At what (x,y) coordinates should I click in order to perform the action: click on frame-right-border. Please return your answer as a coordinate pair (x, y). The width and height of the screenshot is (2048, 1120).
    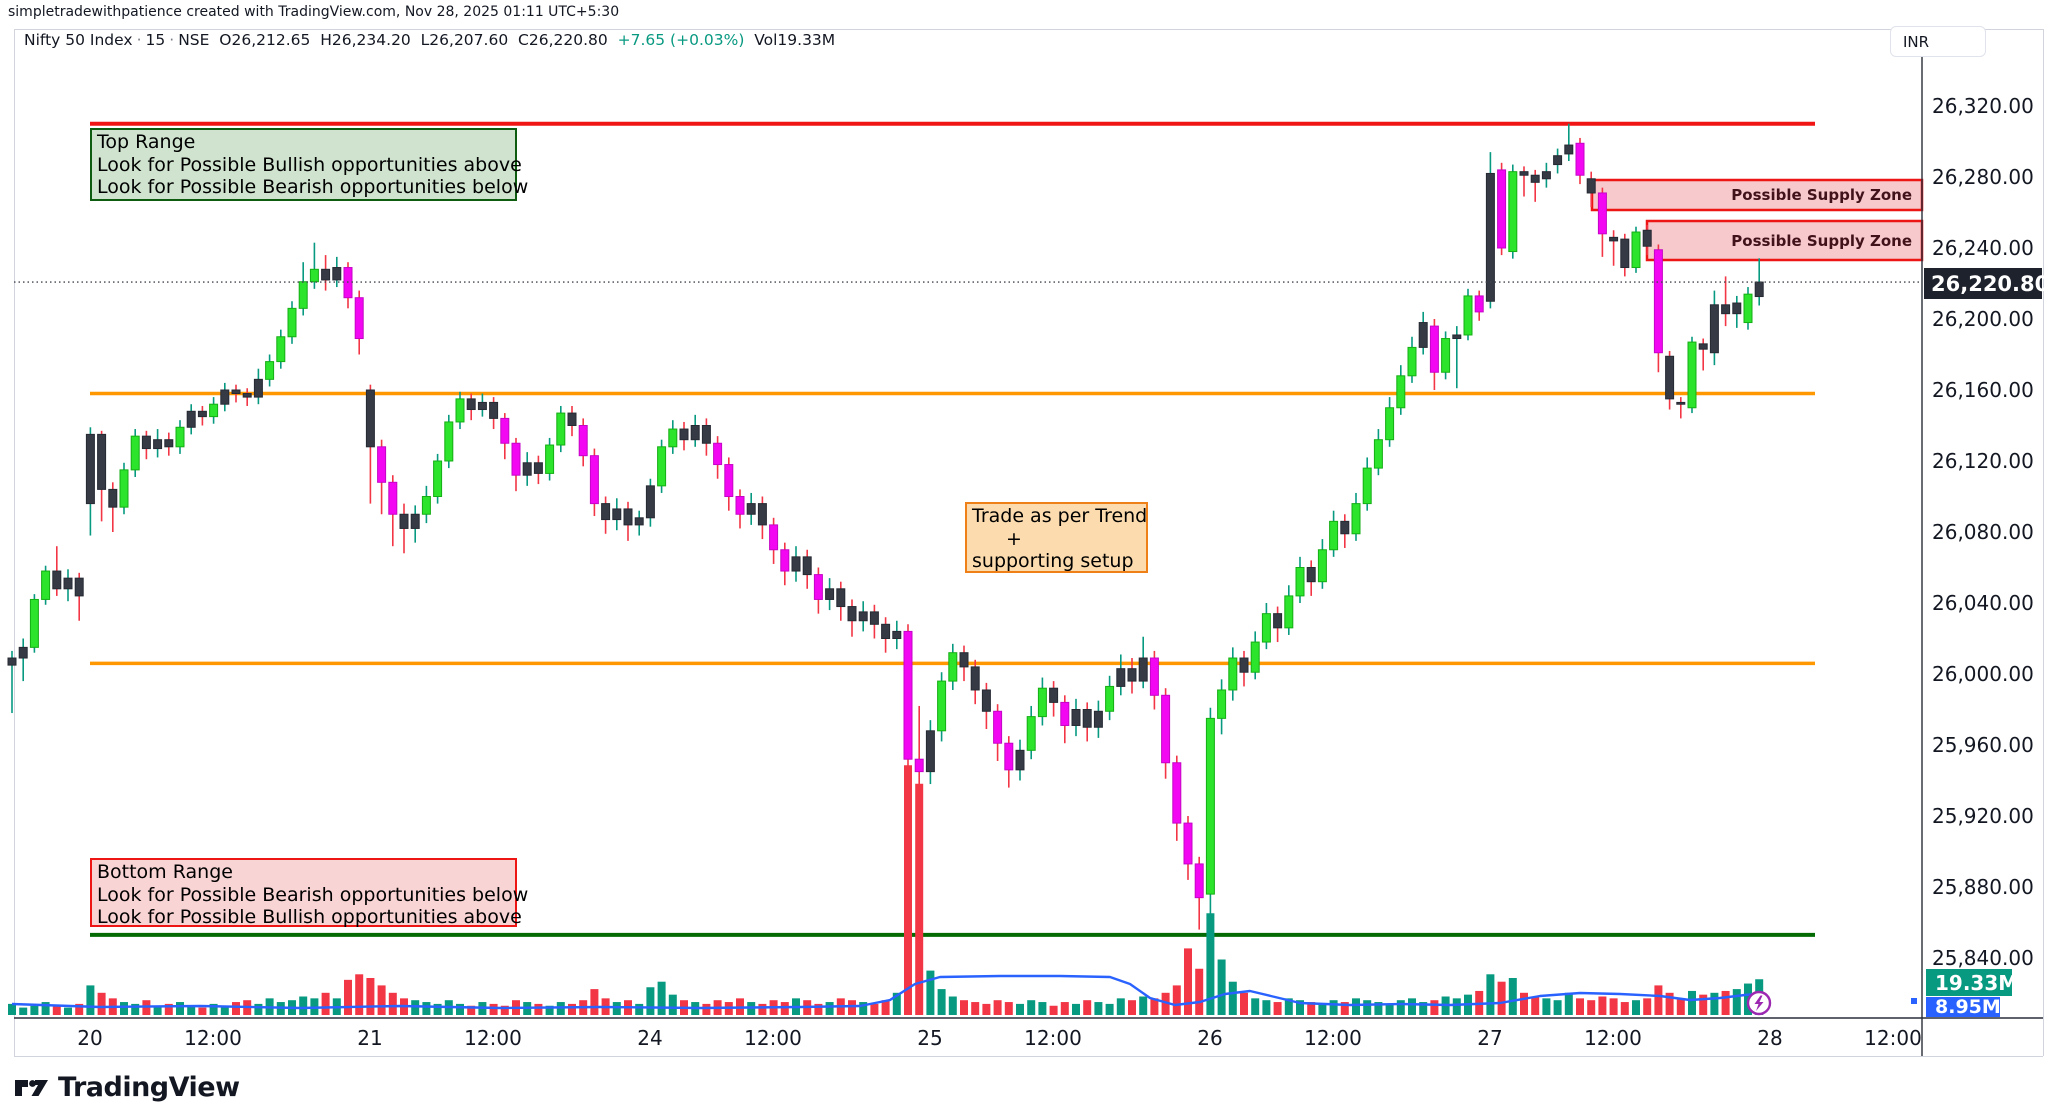
    Looking at the image, I should click on (2043, 542).